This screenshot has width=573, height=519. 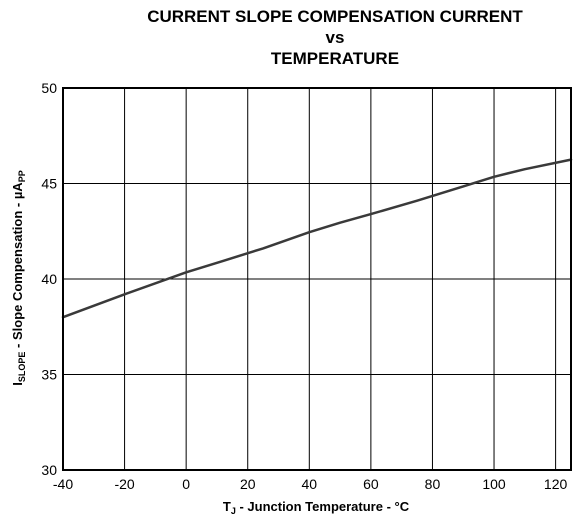 What do you see at coordinates (22, 176) in the screenshot?
I see `y-axis-label-sub2: PP` at bounding box center [22, 176].